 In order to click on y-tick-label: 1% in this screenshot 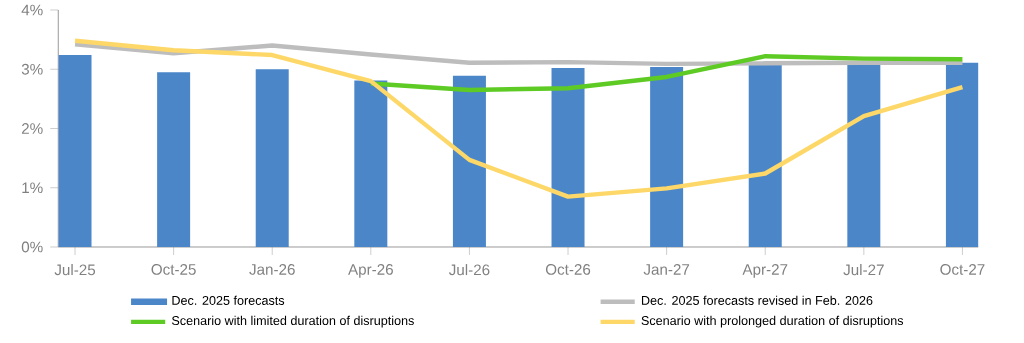, I will do `click(32, 188)`.